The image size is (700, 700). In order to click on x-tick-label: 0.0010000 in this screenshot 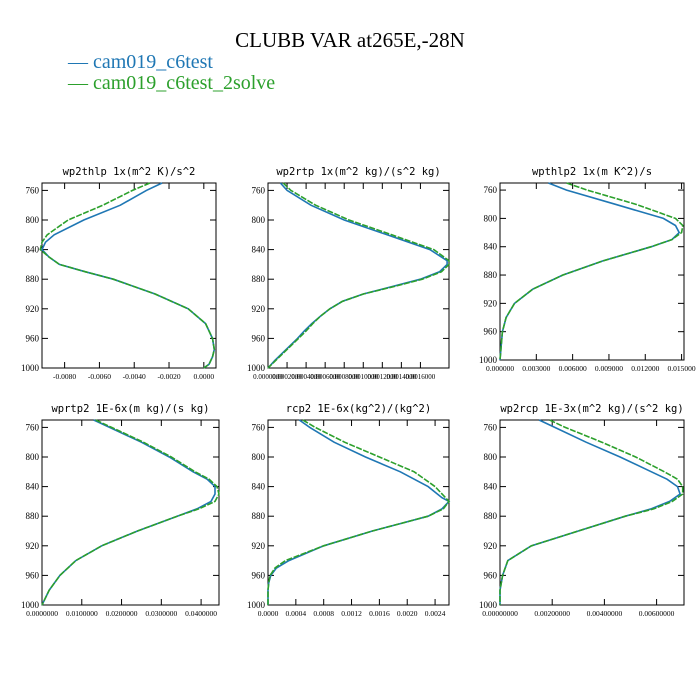, I will do `click(363, 377)`.